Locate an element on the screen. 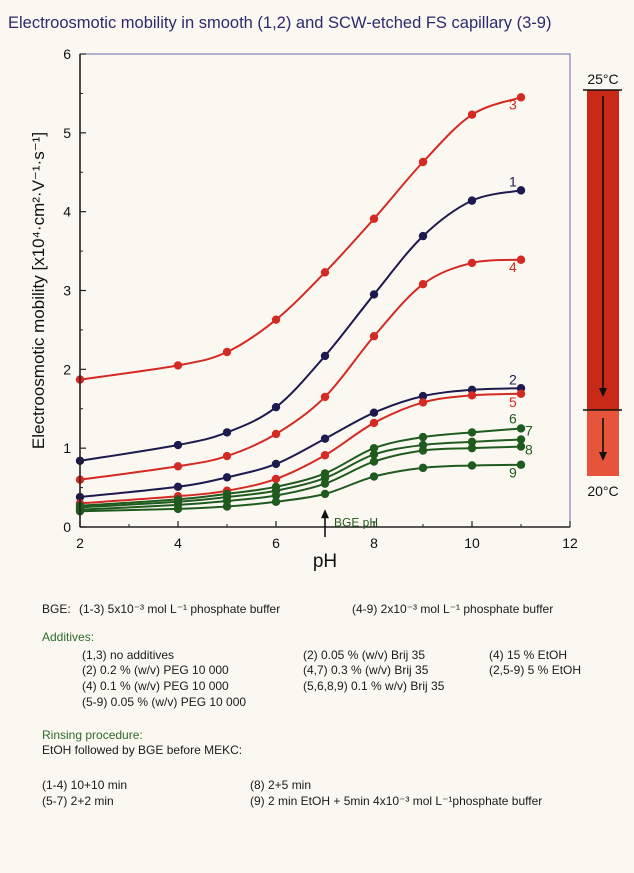  series-label: 7 is located at coordinates (529, 430).